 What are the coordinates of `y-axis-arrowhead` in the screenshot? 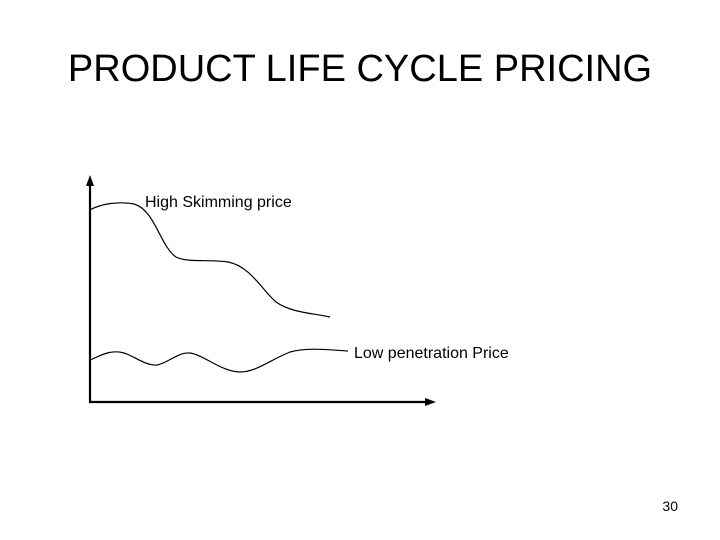 It's located at (90, 180).